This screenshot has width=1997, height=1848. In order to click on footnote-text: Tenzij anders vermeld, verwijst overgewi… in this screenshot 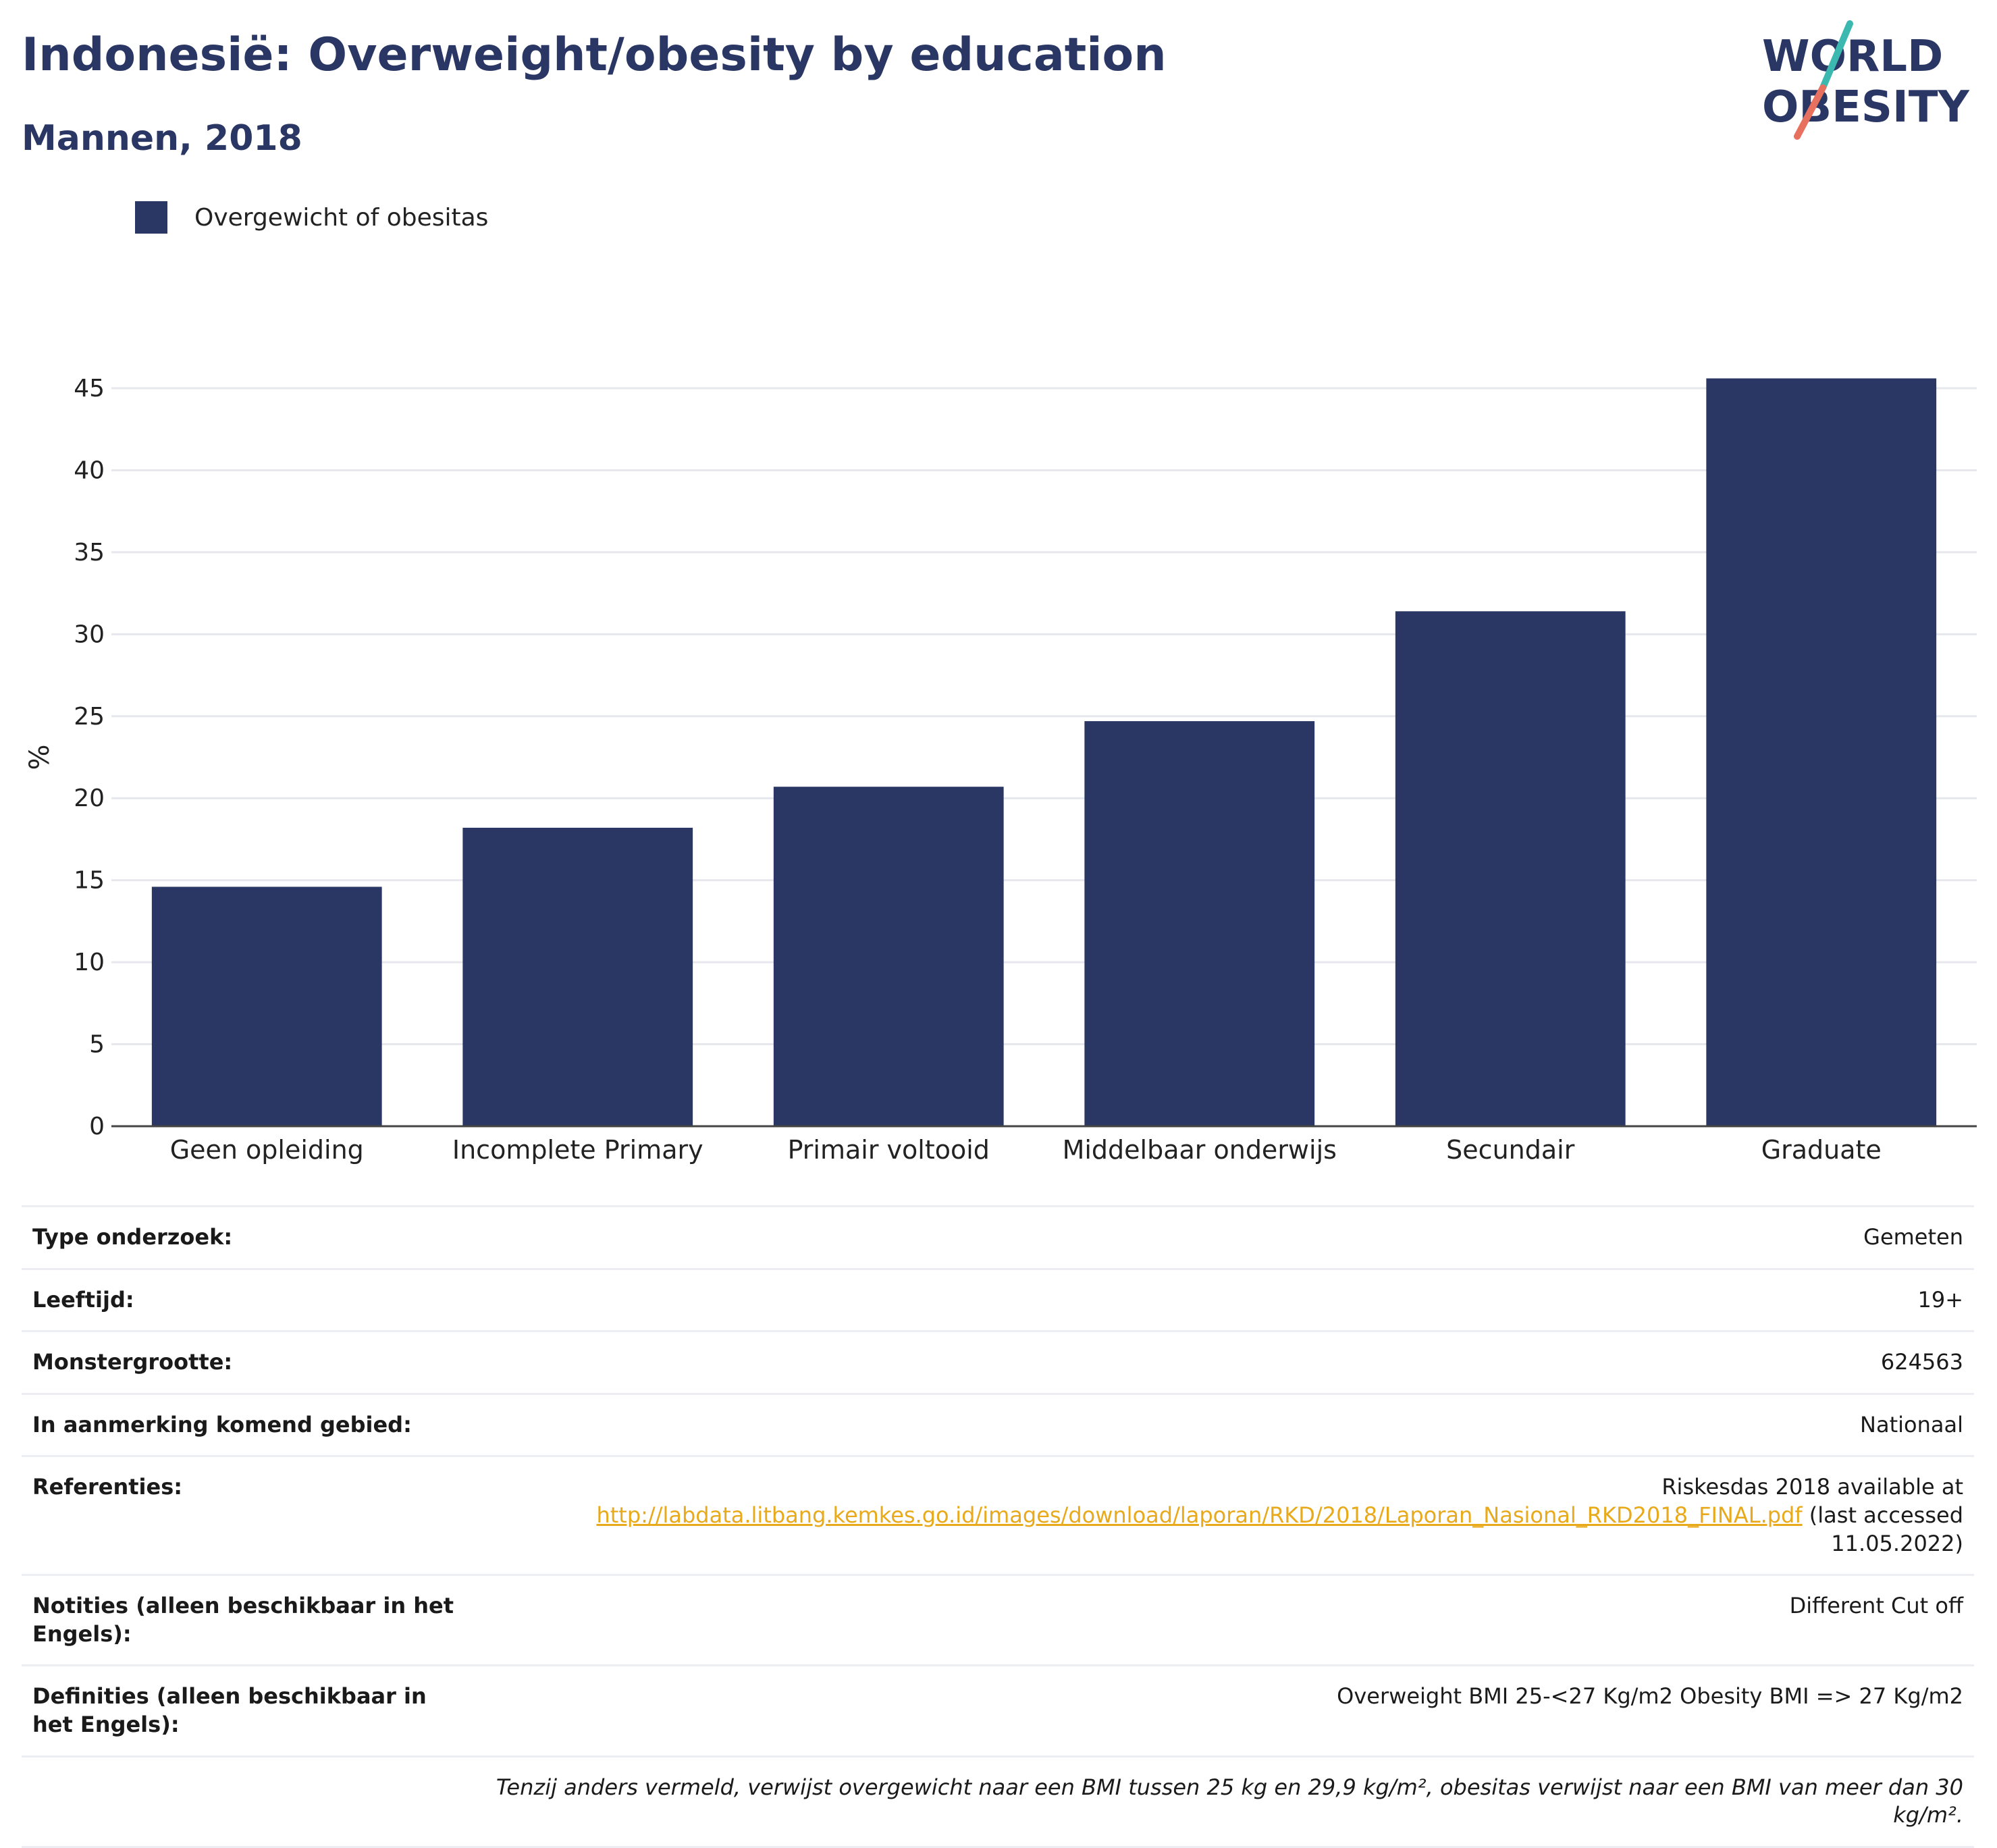, I will do `click(1229, 1801)`.